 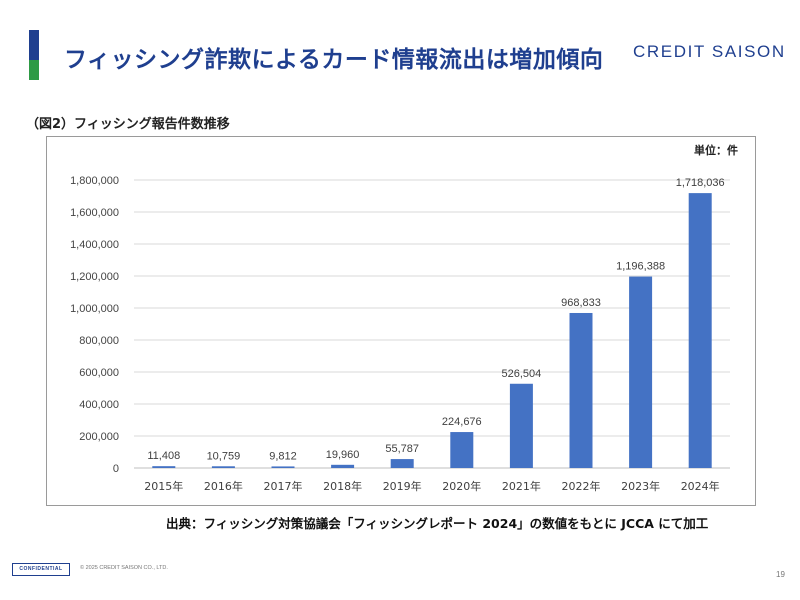 I want to click on x-tick-label: 2020年, so click(x=461, y=486).